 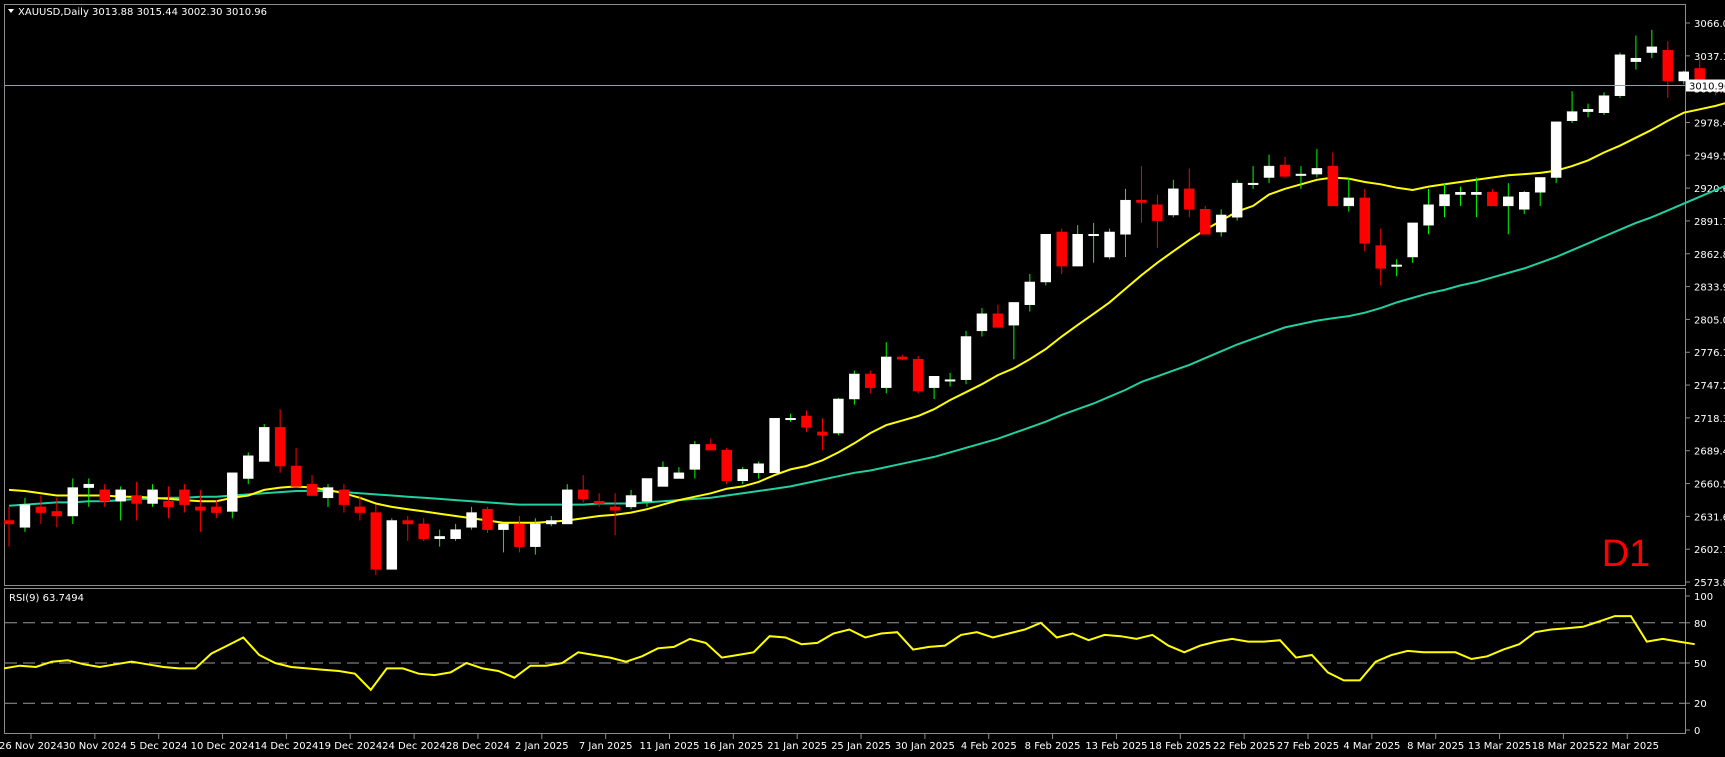 What do you see at coordinates (1627, 746) in the screenshot?
I see `time-tick-label: 22 Mar 2025` at bounding box center [1627, 746].